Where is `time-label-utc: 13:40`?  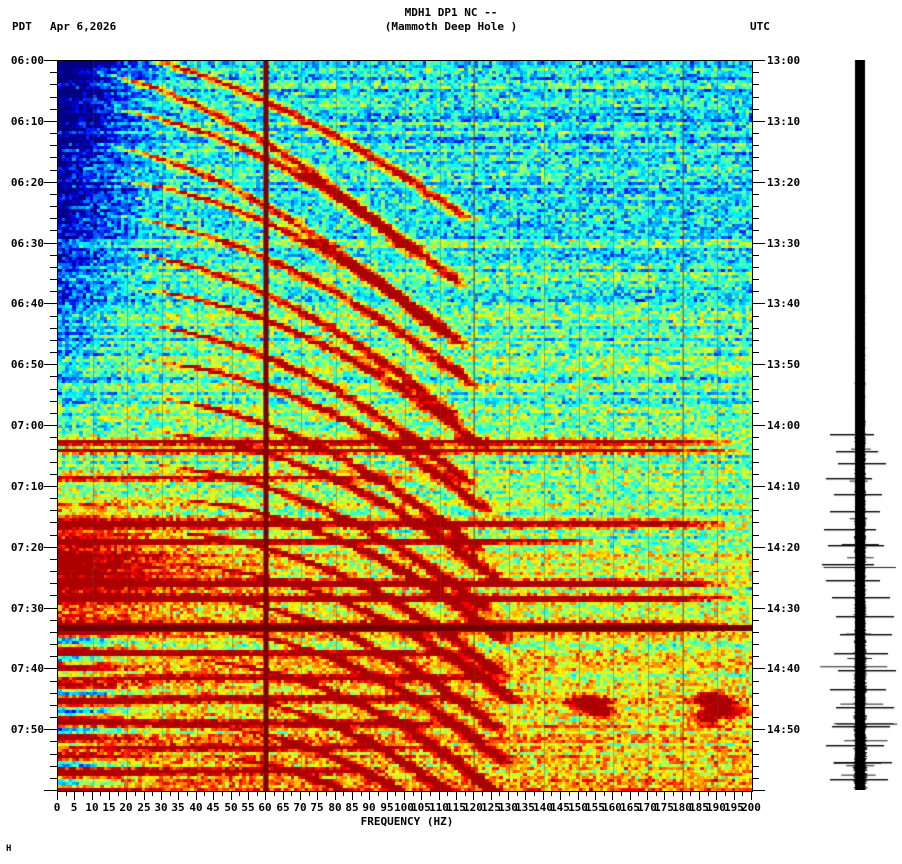
time-label-utc: 13:40 is located at coordinates (784, 303).